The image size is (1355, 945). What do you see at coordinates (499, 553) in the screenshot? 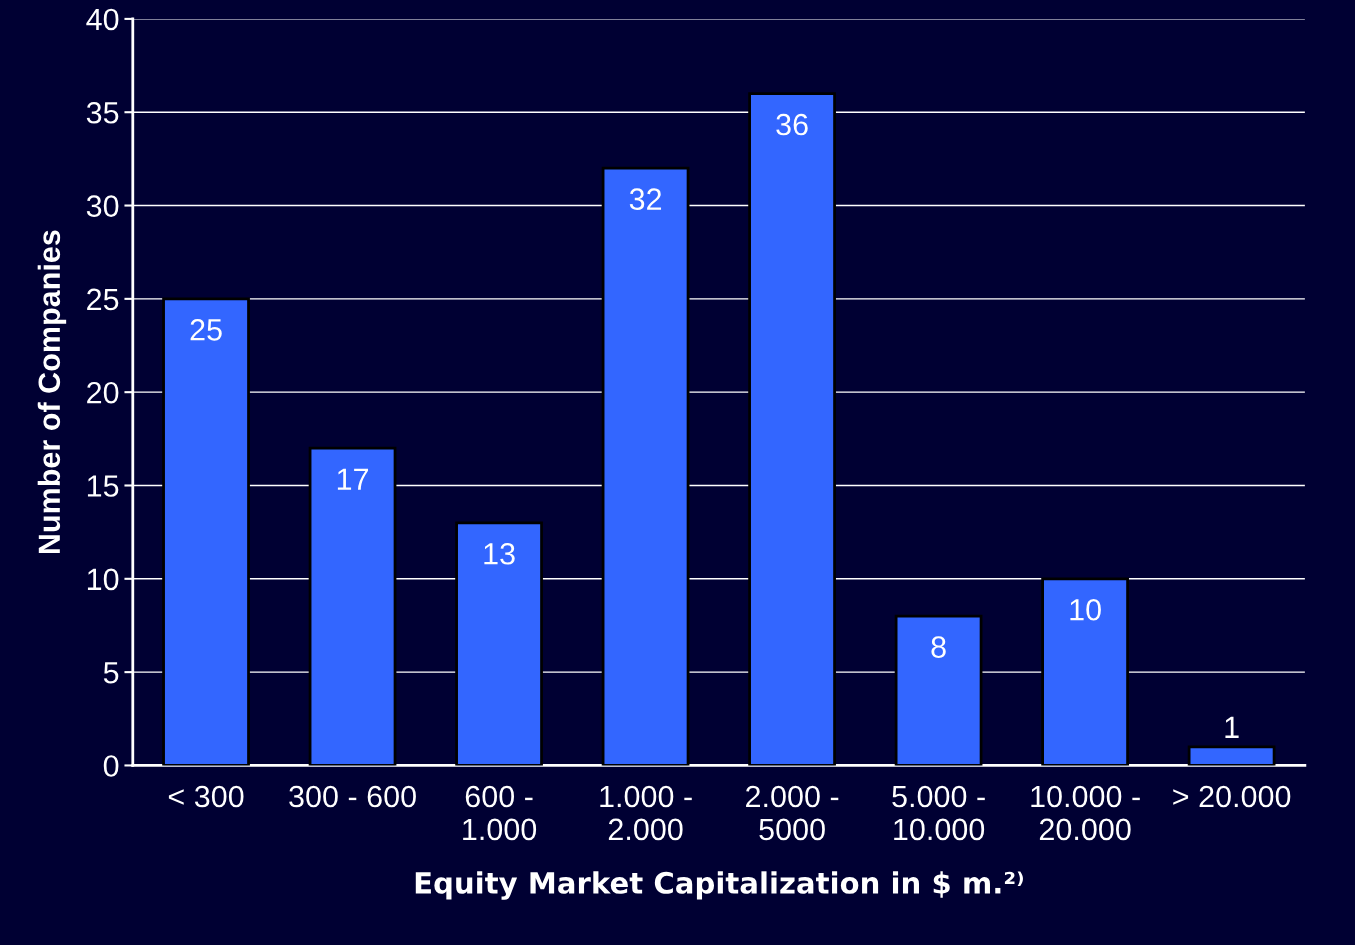
I see `data-label: 13` at bounding box center [499, 553].